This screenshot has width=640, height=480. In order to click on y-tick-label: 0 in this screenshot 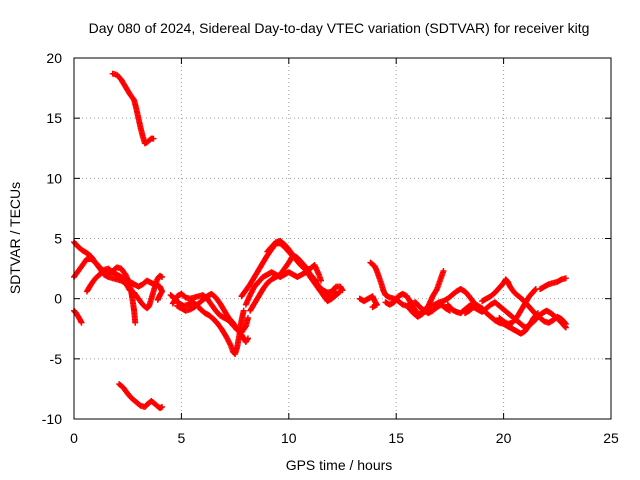, I will do `click(58, 299)`.